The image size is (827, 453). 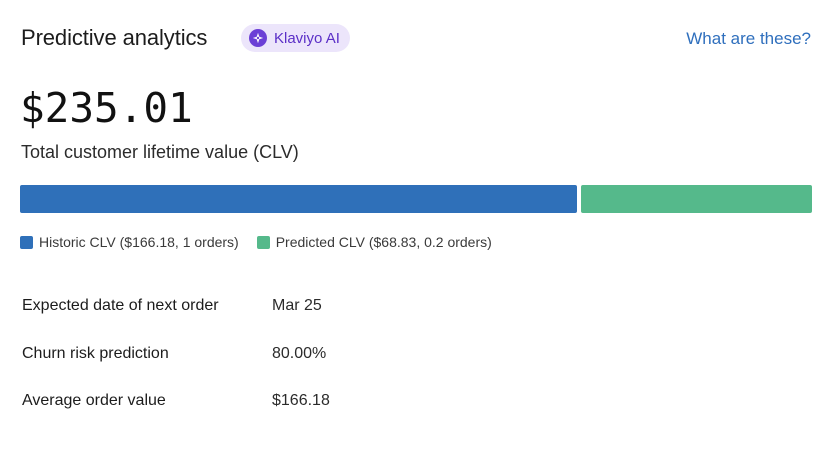 What do you see at coordinates (299, 199) in the screenshot?
I see `historic-clv-bar-segment` at bounding box center [299, 199].